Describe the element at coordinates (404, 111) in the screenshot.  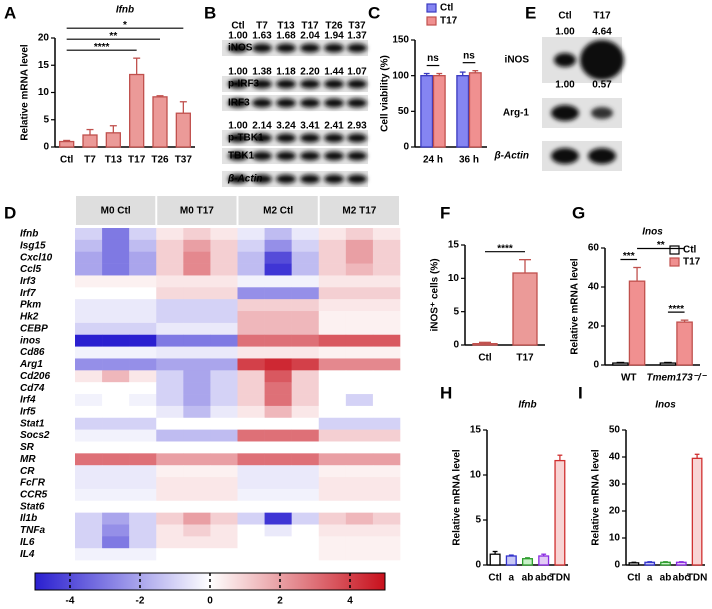
I see `y-tick-label: 50` at that location.